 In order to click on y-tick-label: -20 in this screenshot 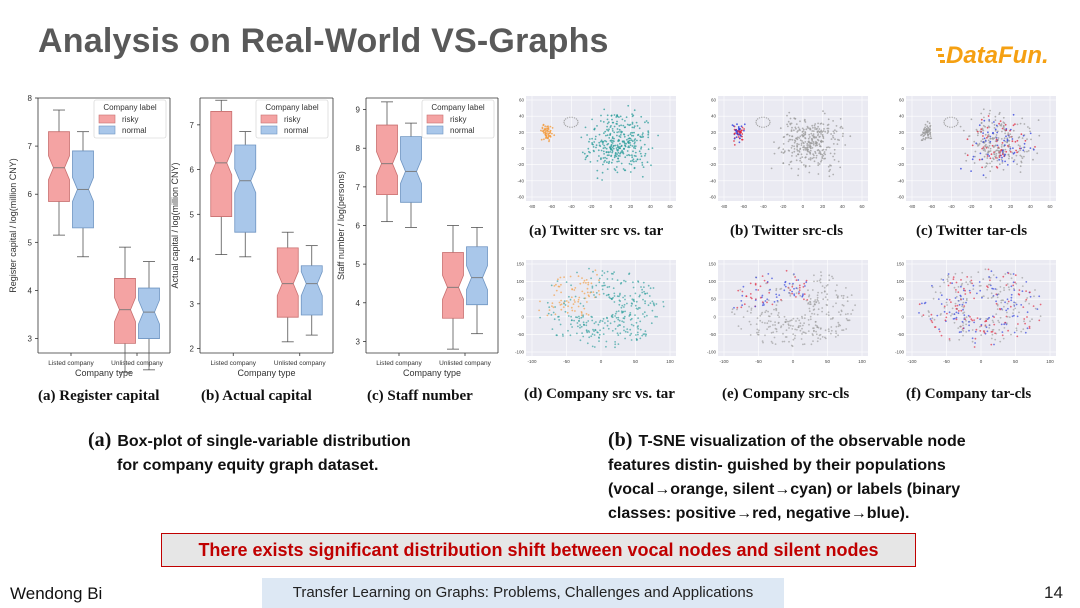, I will do `click(712, 164)`.